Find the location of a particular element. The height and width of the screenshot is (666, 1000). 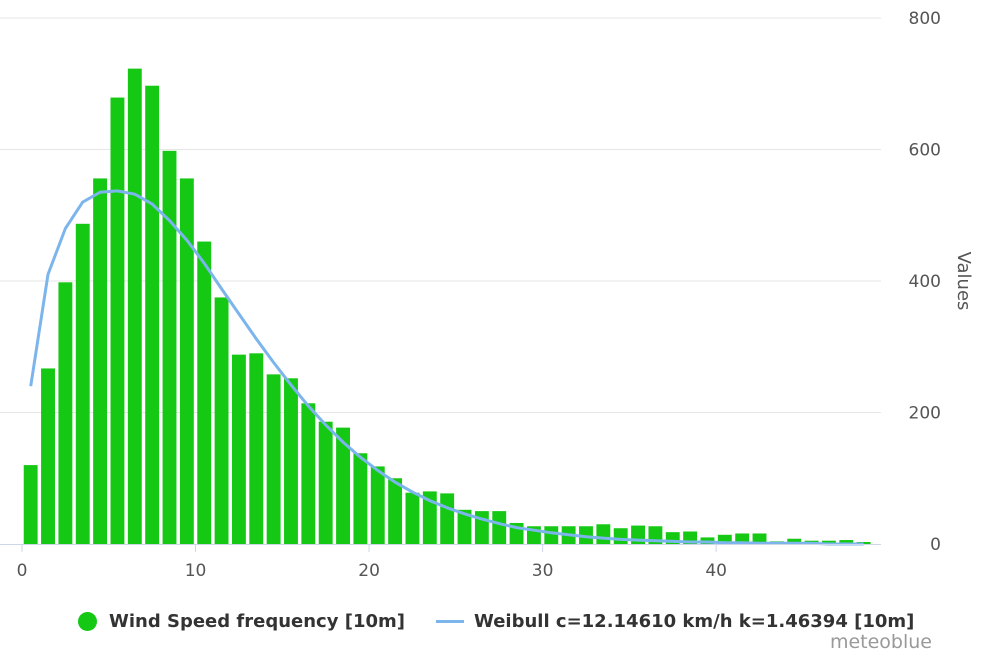

y-axis-title: Values is located at coordinates (963, 281).